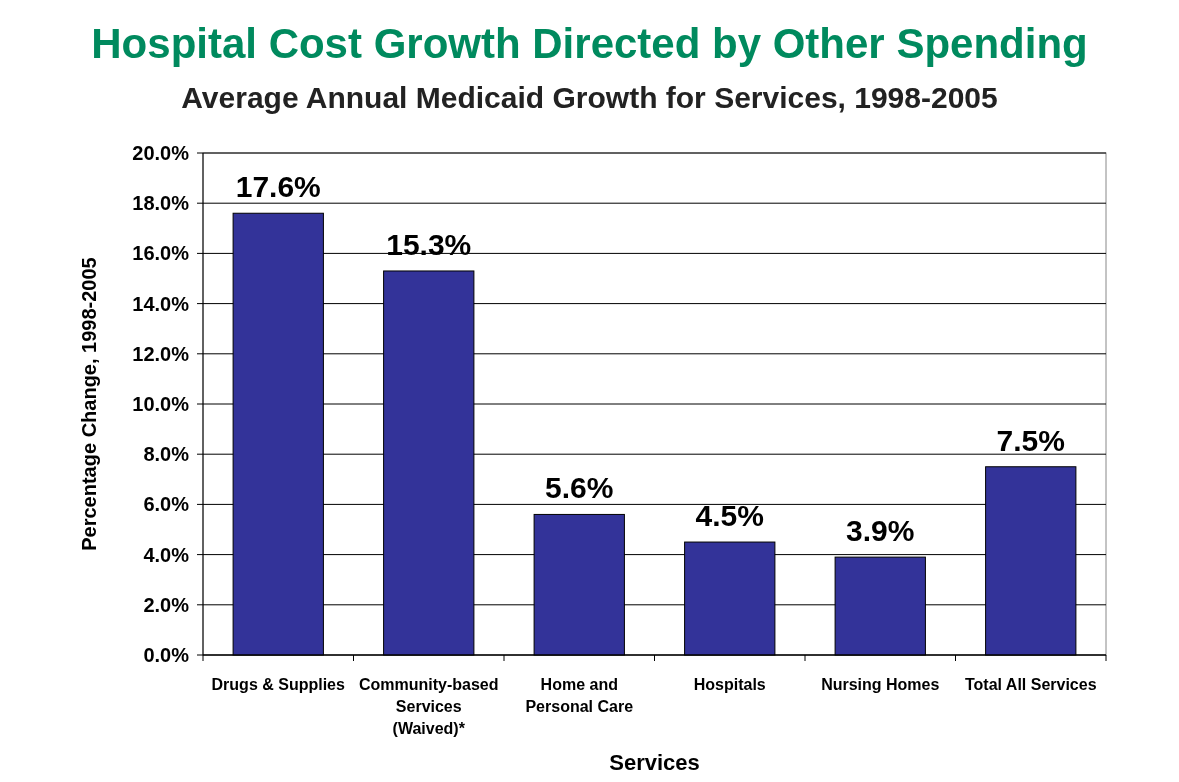  Describe the element at coordinates (729, 684) in the screenshot. I see `x-tick-label: Hospitals` at that location.